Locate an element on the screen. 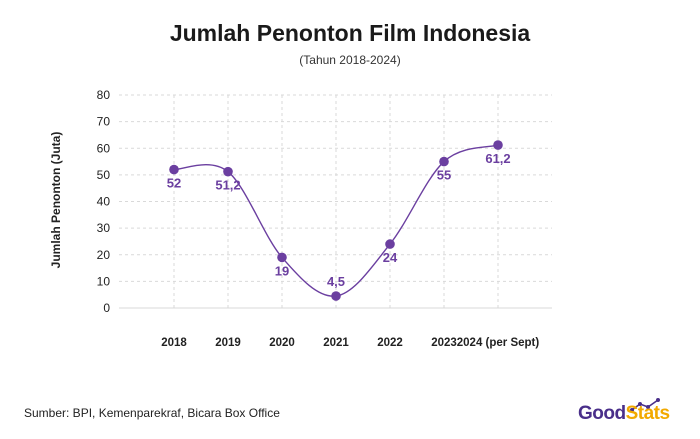 This screenshot has height=439, width=700. y-tick-label: 60 is located at coordinates (104, 148).